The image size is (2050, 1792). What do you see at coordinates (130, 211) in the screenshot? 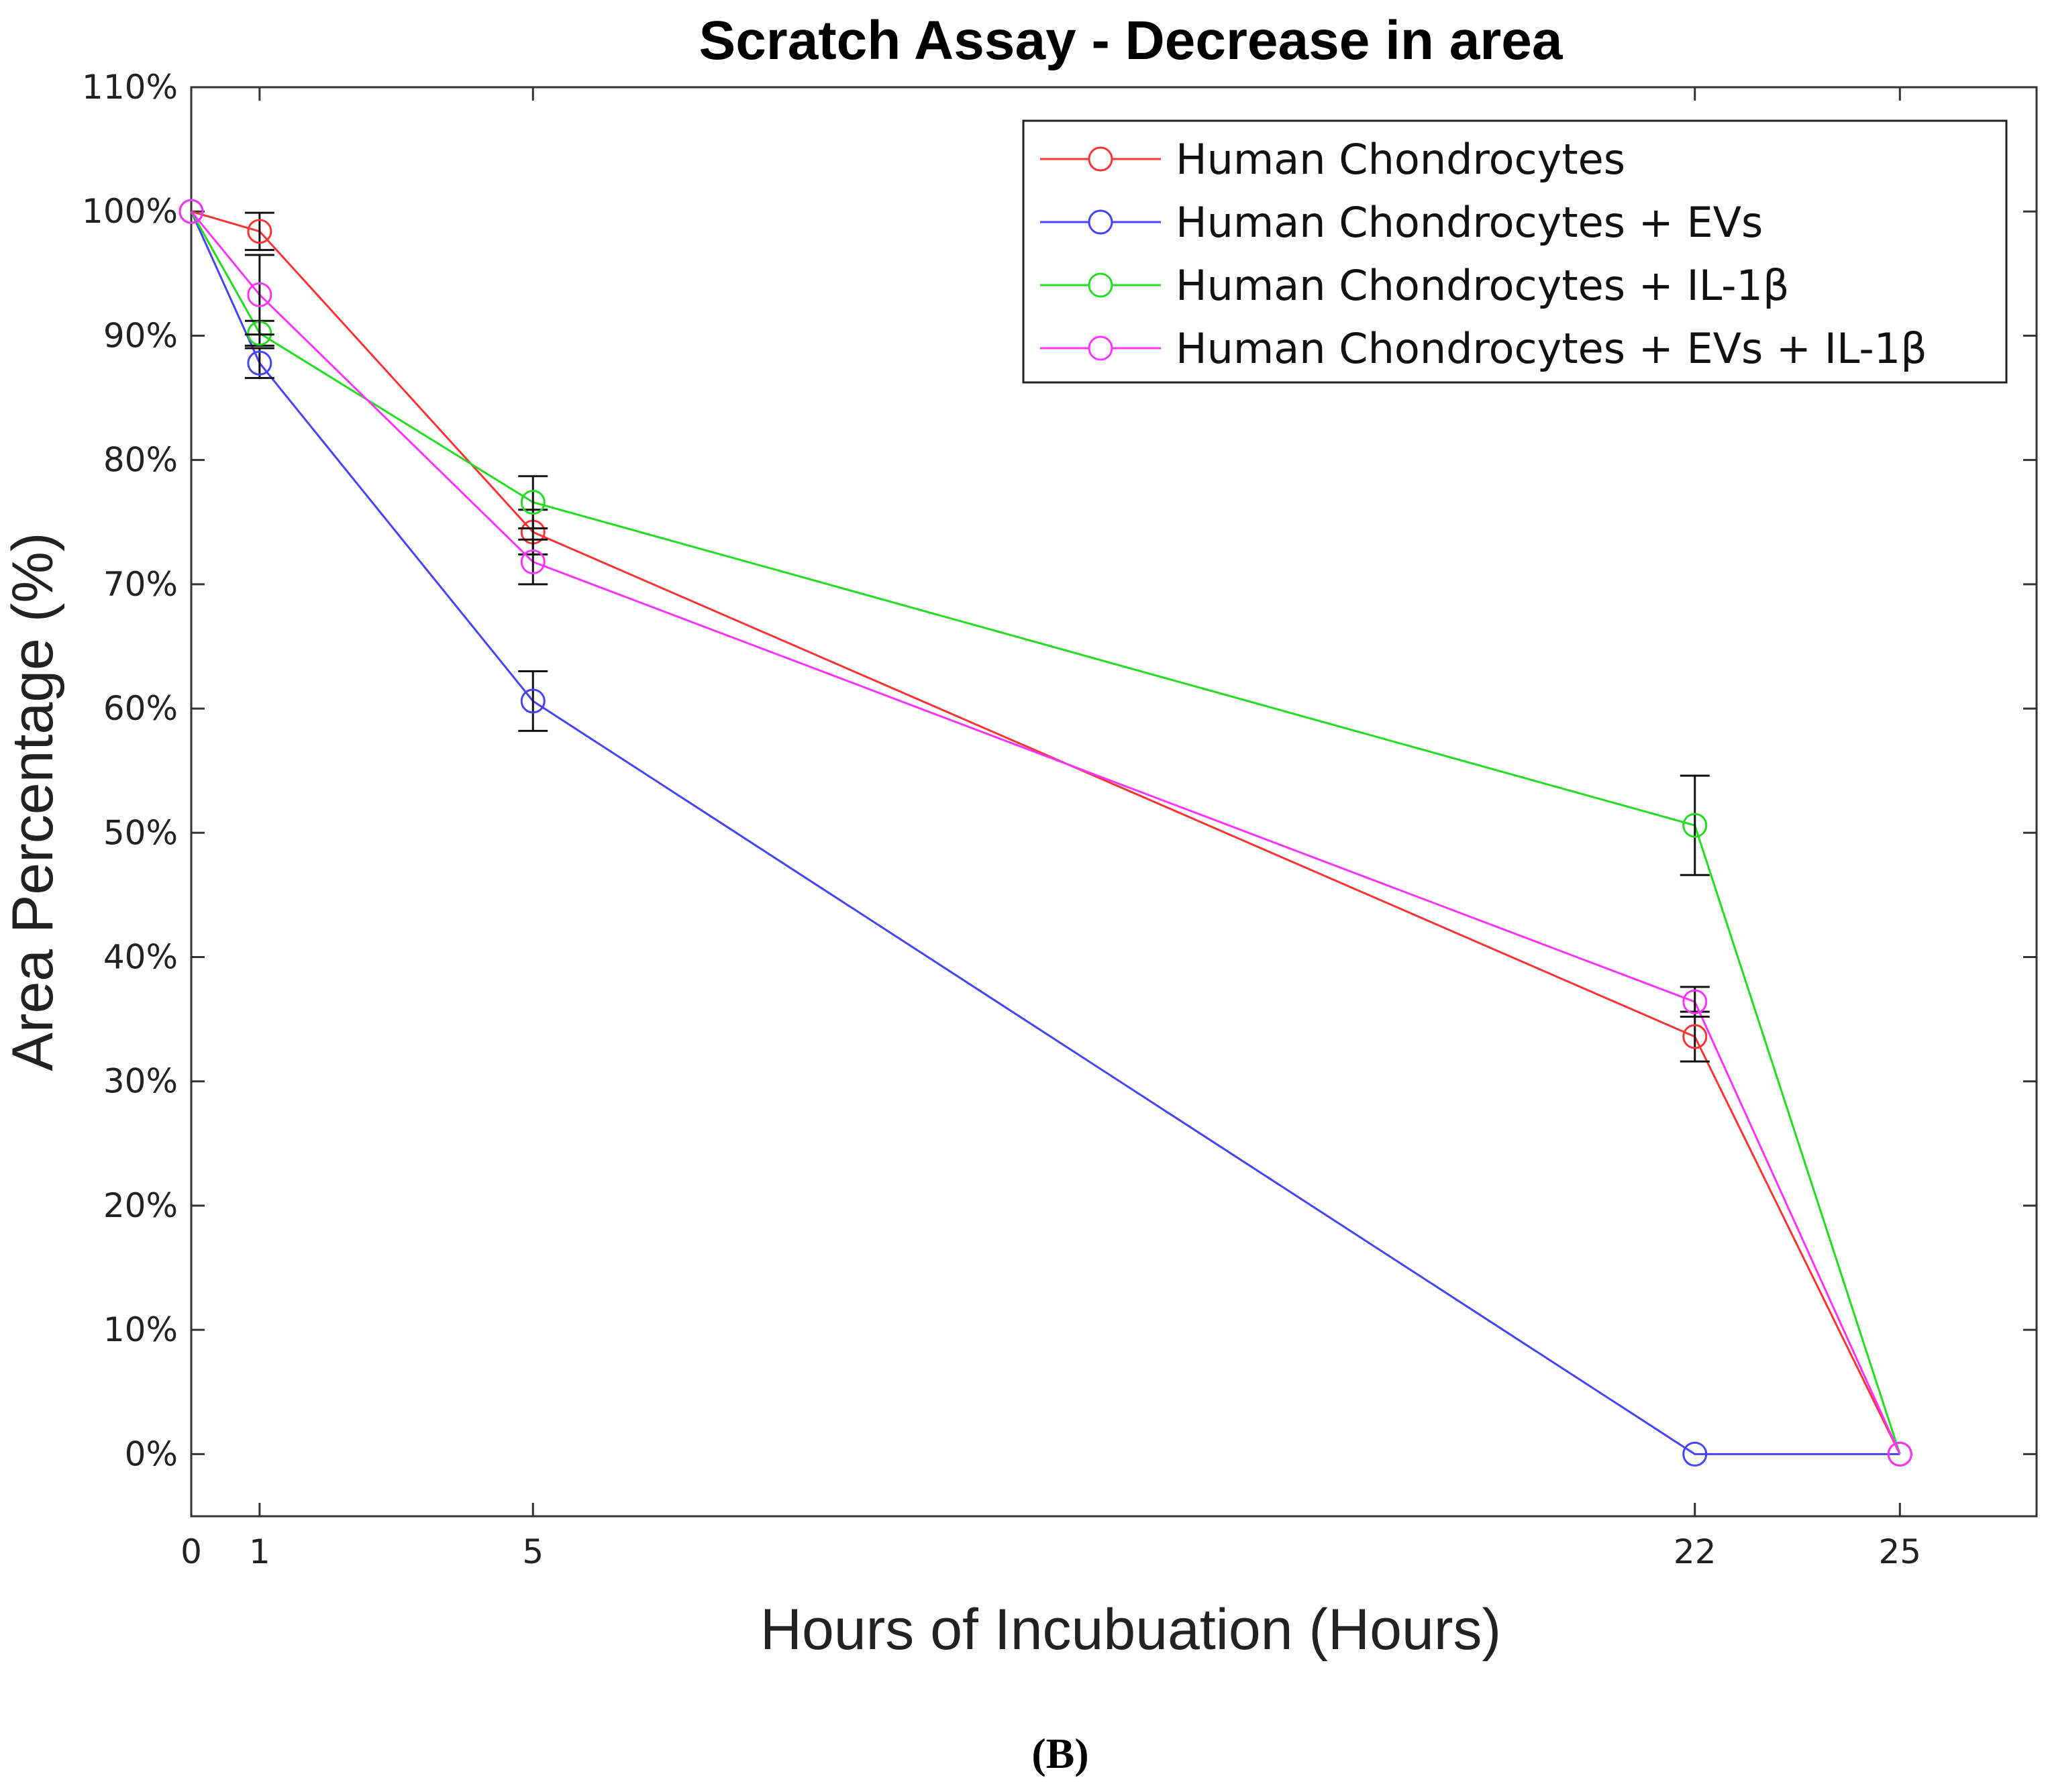
I see `y-tick-label: 100%` at bounding box center [130, 211].